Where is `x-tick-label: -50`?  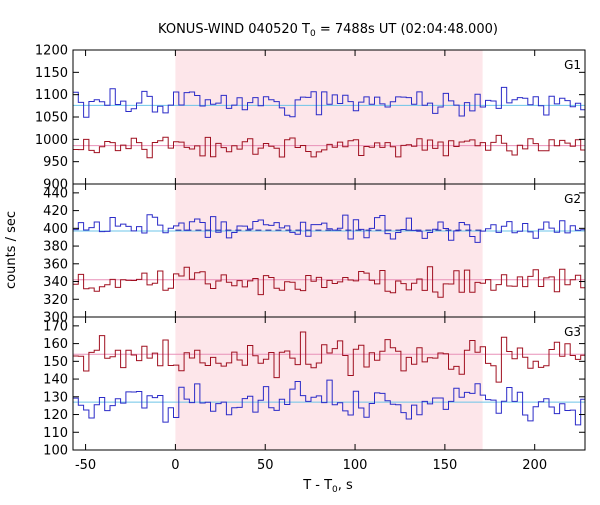 x-tick-label: -50 is located at coordinates (85, 465).